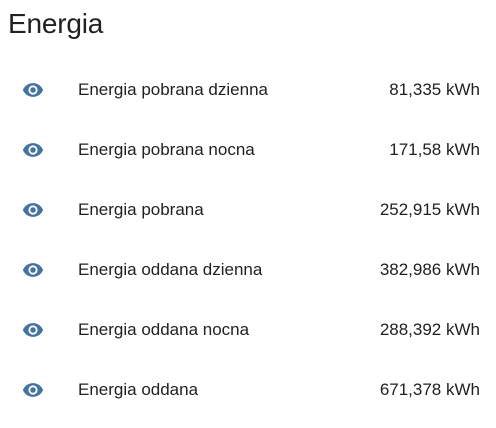 The width and height of the screenshot is (496, 428). What do you see at coordinates (166, 149) in the screenshot?
I see `entity-name: Energia pobrana nocna` at bounding box center [166, 149].